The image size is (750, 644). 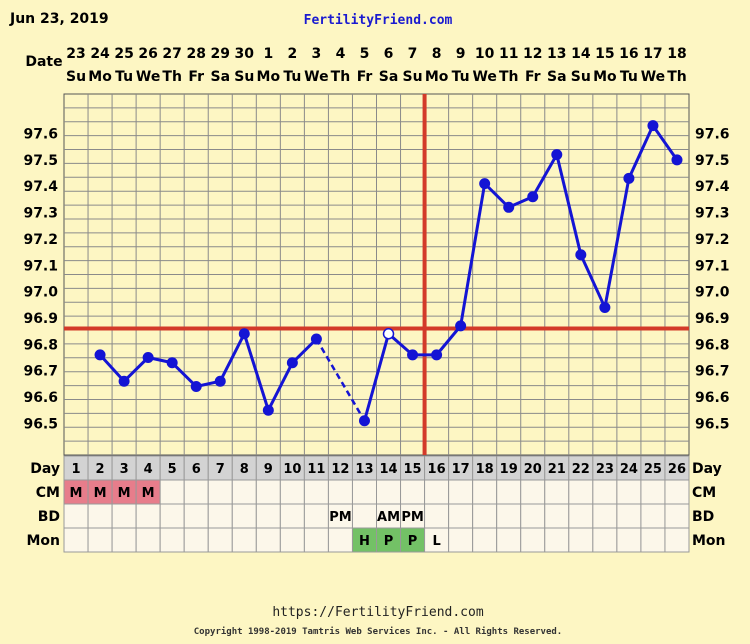 I want to click on date-tick-label: 17, so click(x=652, y=54).